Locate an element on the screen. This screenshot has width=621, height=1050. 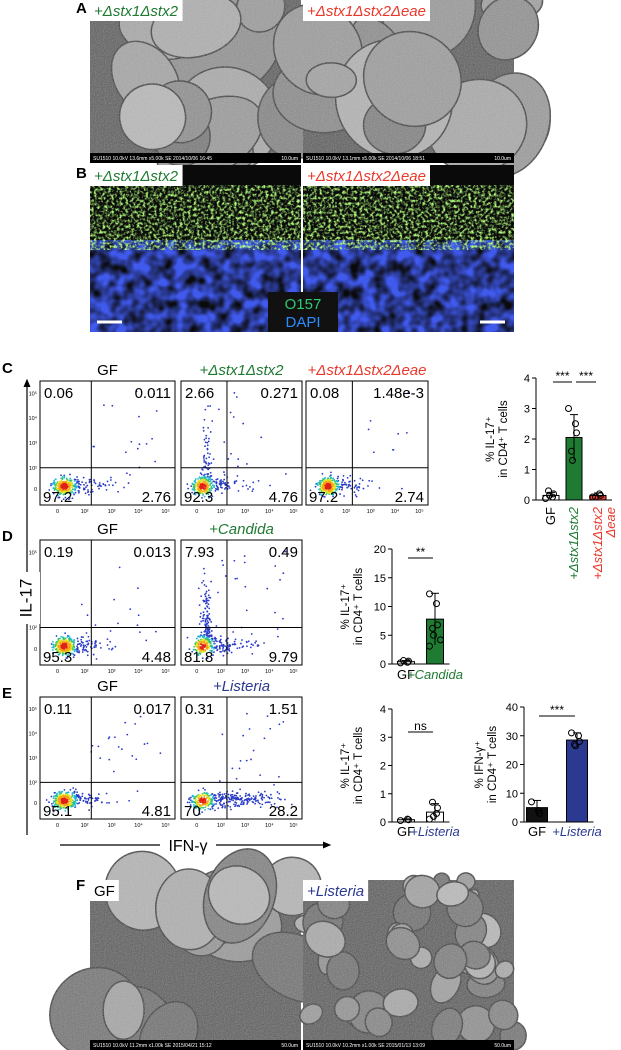
y-tick-label: 2 is located at coordinates (527, 440).